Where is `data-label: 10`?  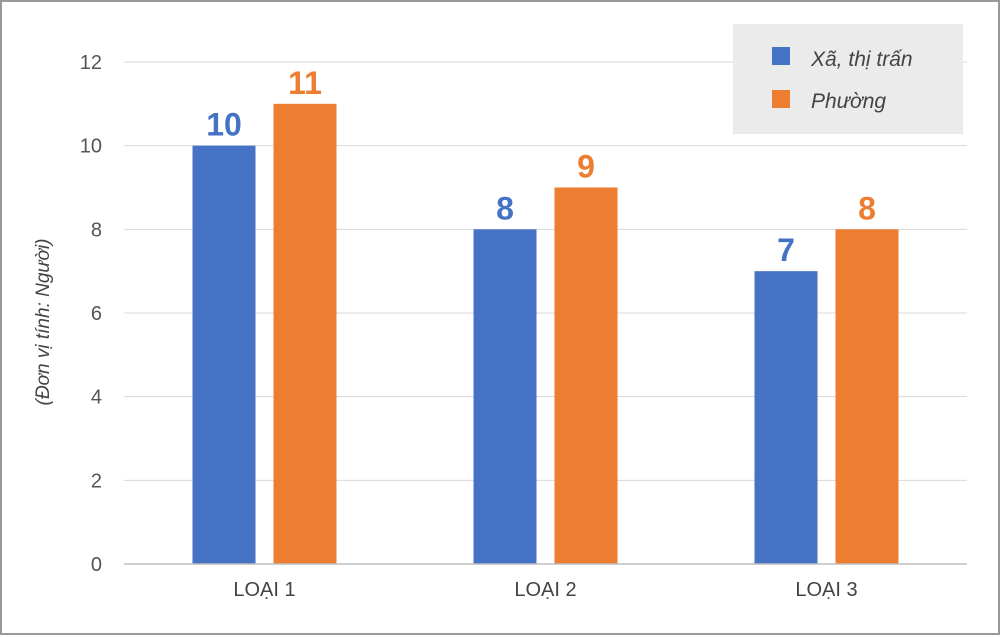
data-label: 10 is located at coordinates (224, 125).